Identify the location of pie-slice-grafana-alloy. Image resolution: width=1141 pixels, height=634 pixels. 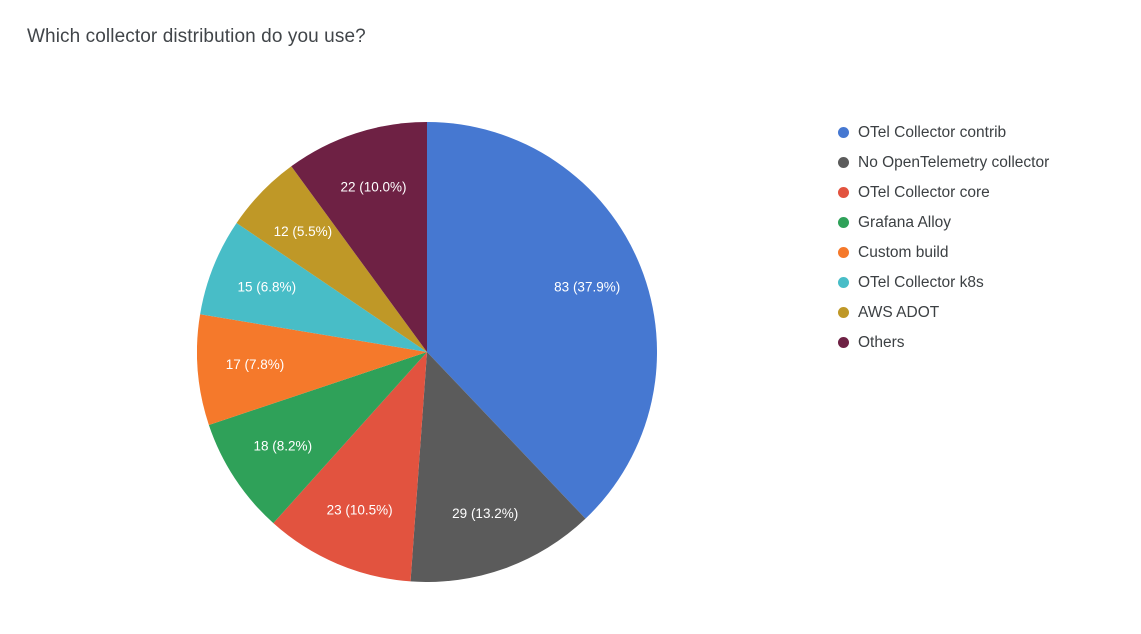
(317, 438).